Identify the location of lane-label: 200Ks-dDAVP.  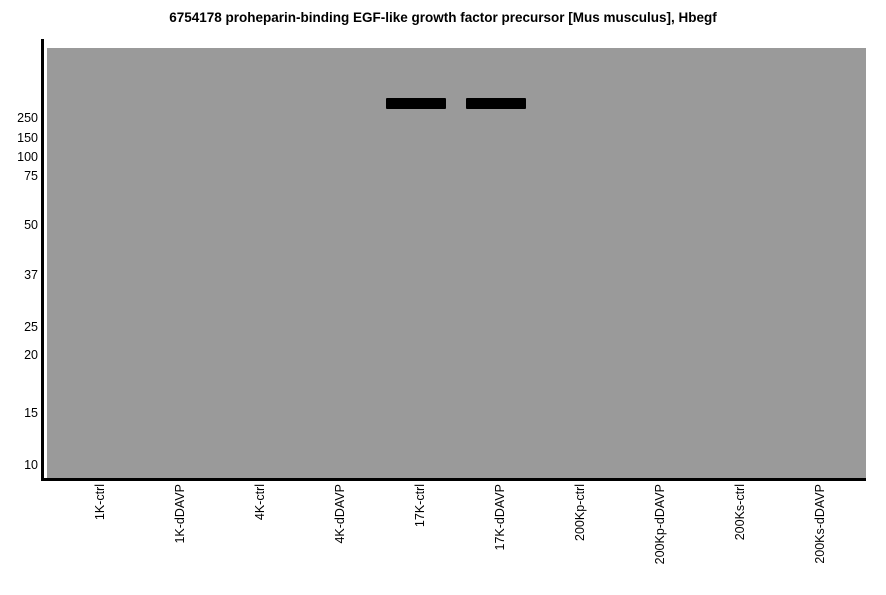
(820, 524).